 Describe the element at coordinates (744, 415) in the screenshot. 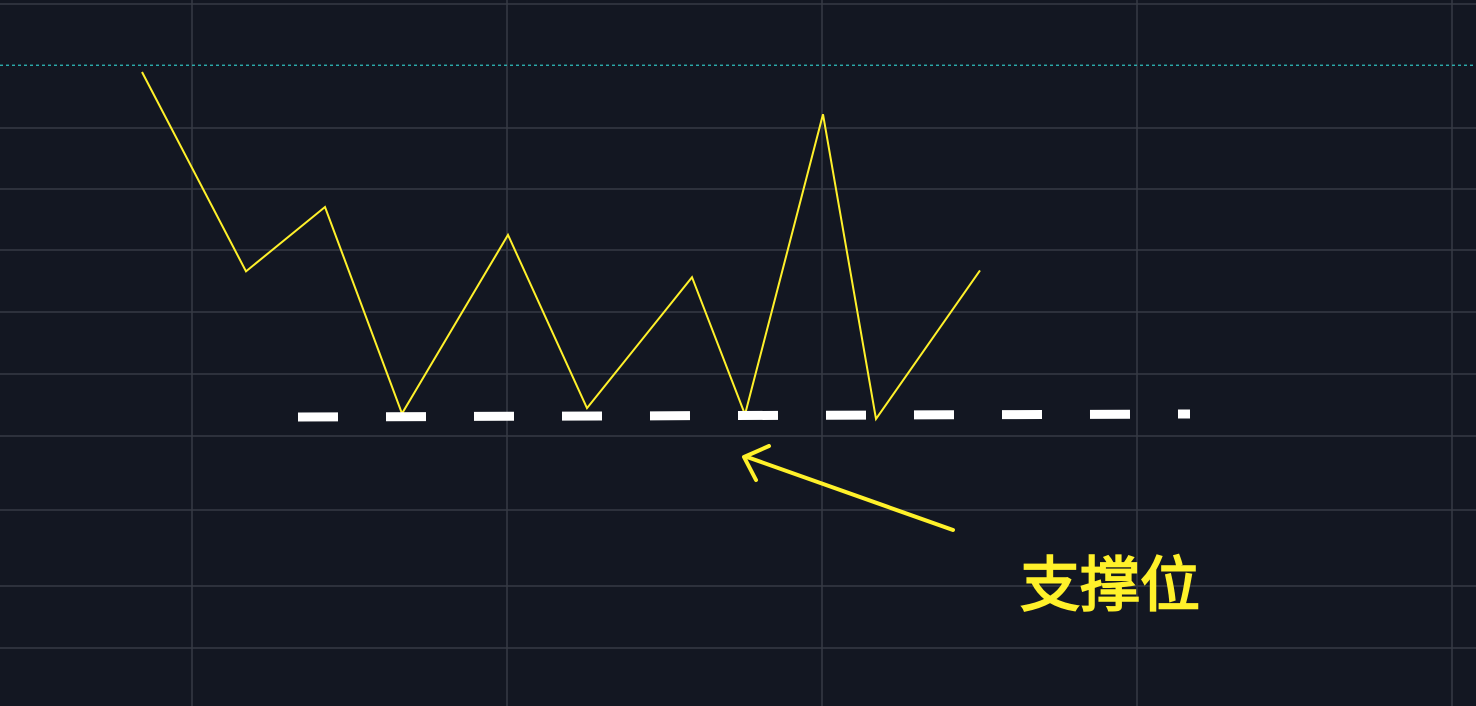

I see `support-level-line` at that location.